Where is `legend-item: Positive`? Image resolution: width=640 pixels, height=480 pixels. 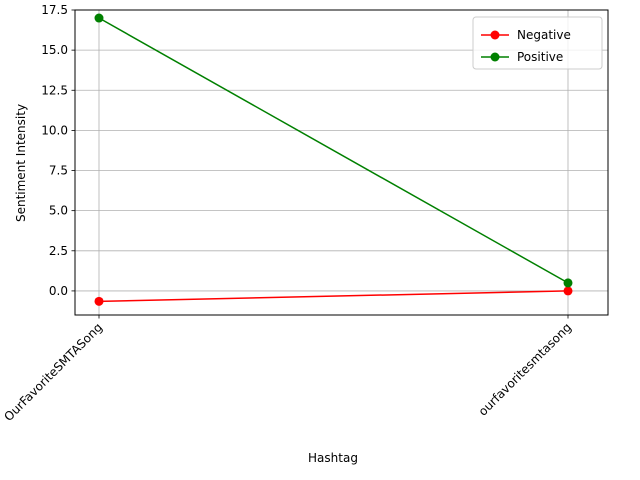 legend-item: Positive is located at coordinates (522, 57).